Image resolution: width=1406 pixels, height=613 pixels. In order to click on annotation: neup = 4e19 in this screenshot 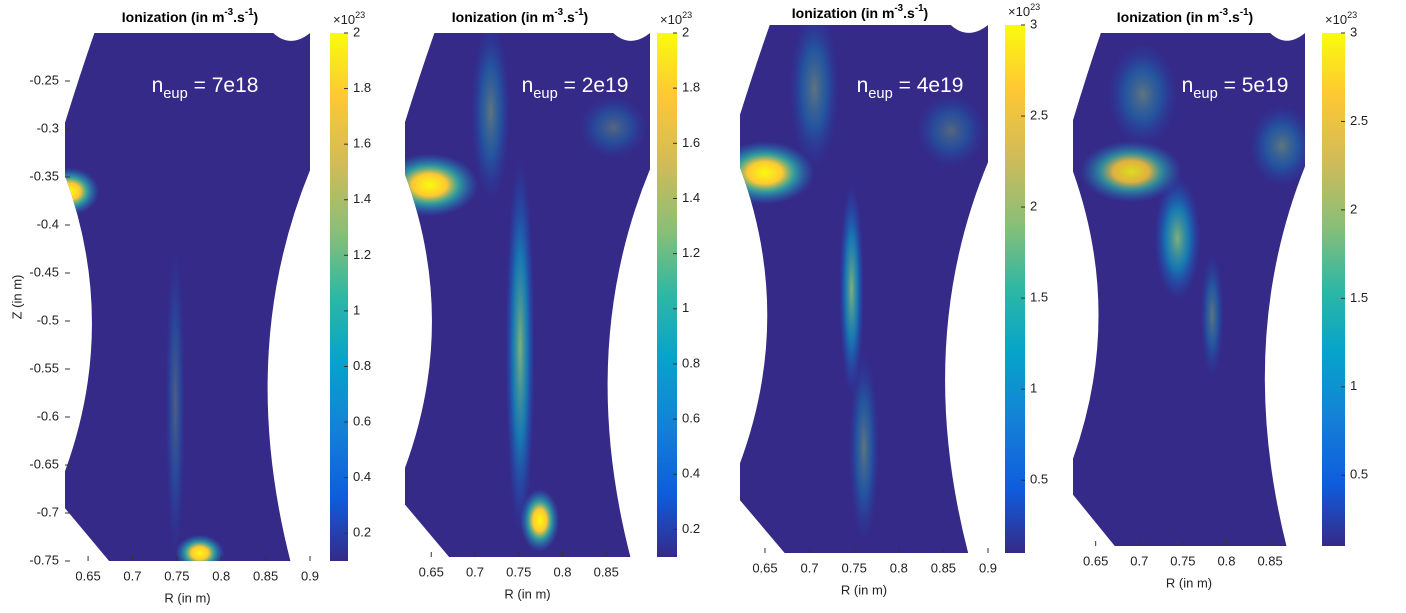, I will do `click(910, 88)`.